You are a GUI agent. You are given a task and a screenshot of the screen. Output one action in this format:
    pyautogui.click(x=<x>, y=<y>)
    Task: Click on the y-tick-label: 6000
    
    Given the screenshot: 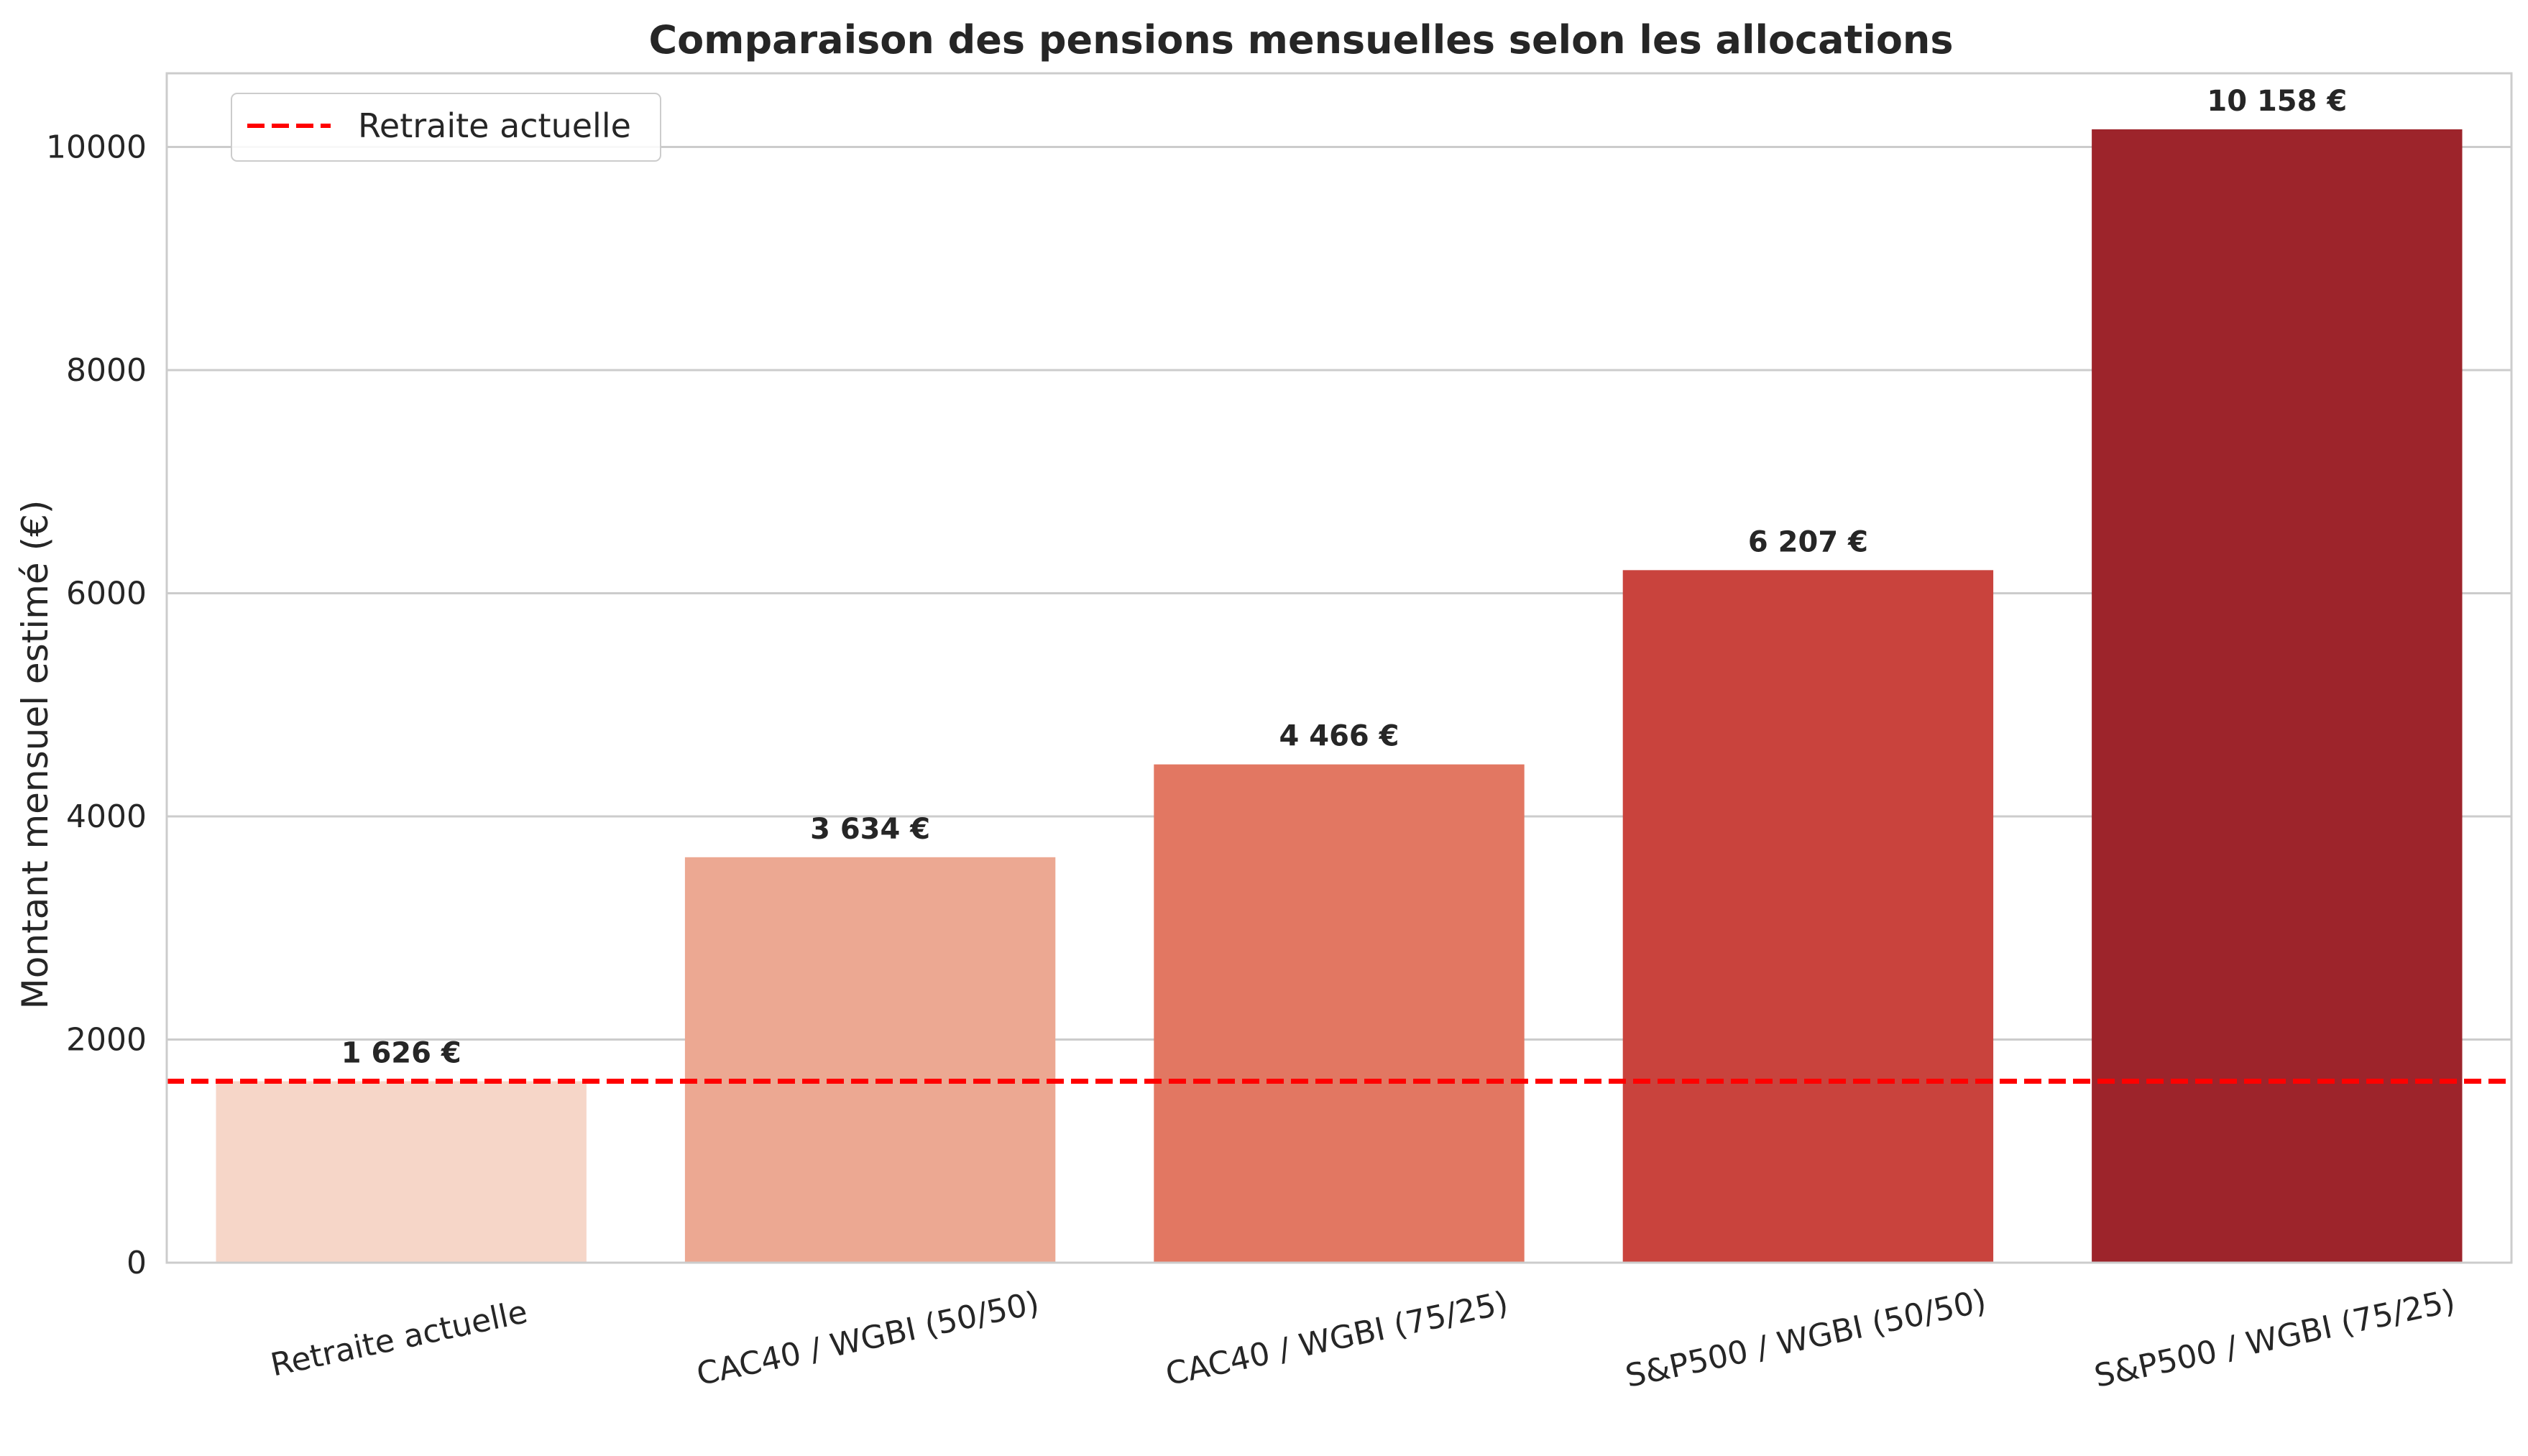 What is the action you would take?
    pyautogui.click(x=106, y=593)
    